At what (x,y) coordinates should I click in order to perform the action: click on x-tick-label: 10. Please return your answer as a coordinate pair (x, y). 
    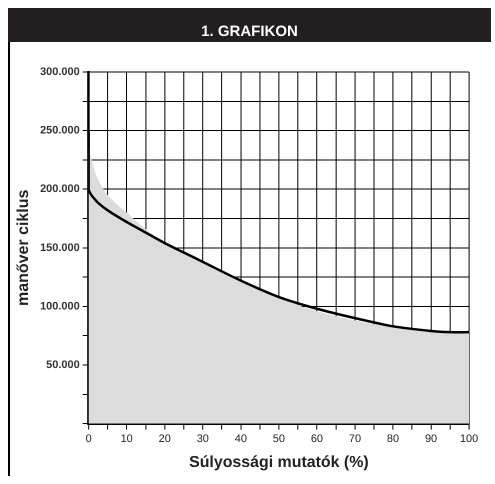
    Looking at the image, I should click on (126, 439).